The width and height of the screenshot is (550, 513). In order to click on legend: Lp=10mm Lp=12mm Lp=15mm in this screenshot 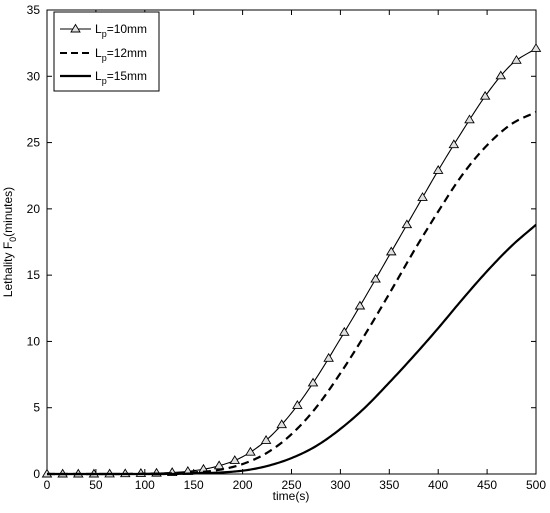, I will do `click(106, 51)`.